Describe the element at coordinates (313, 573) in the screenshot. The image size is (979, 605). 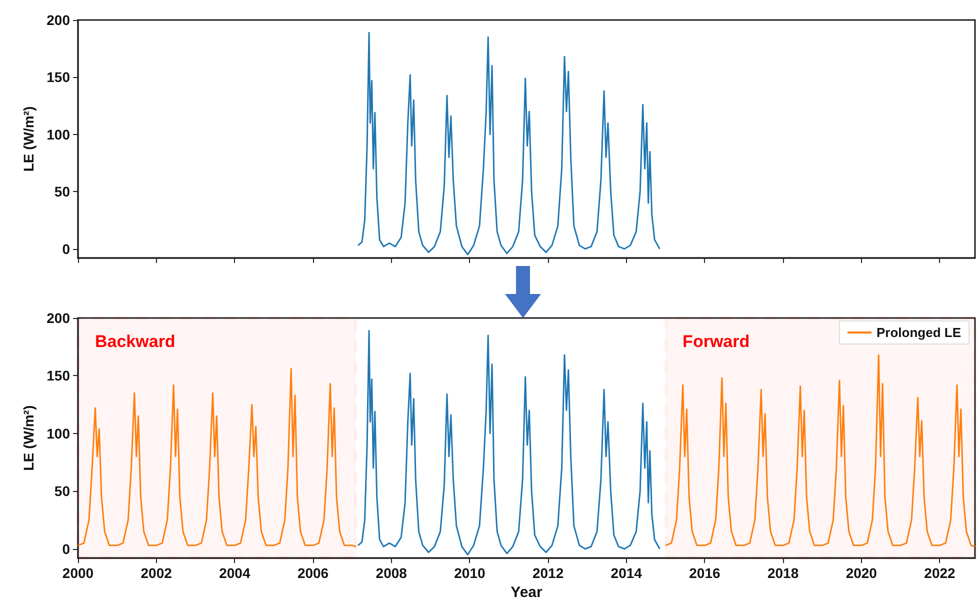
I see `x-tick-label: 2006` at that location.